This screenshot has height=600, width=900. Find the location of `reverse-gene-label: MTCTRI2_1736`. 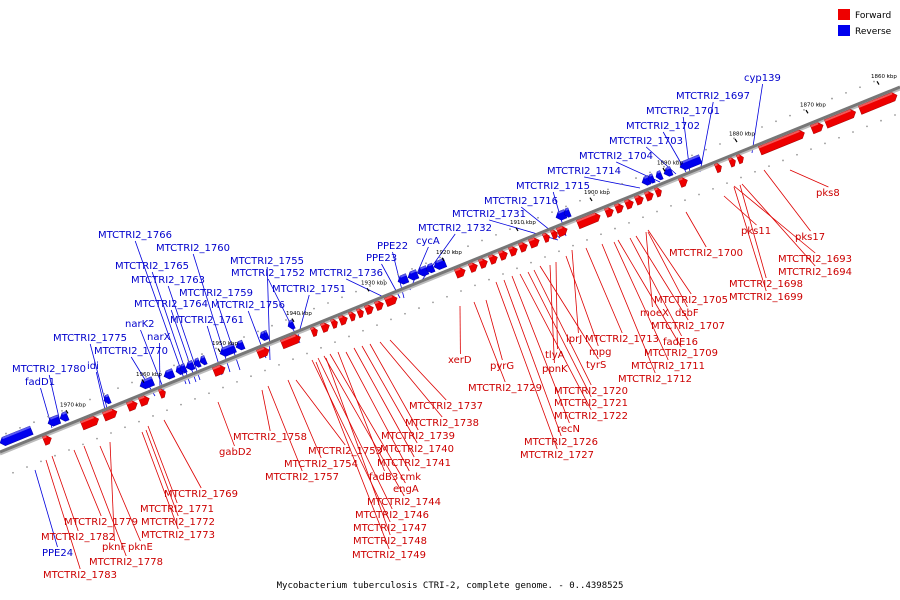

reverse-gene-label: MTCTRI2_1736 is located at coordinates (346, 273).